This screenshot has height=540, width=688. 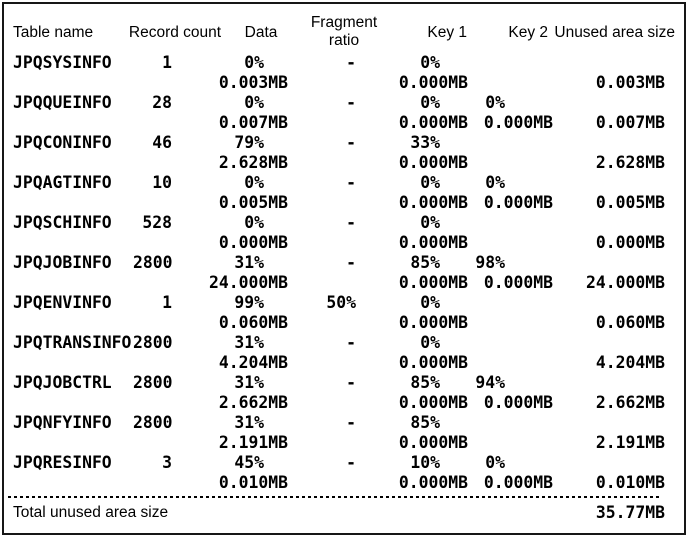 I want to click on cell-data-mb: 2.628MB, so click(x=253, y=162).